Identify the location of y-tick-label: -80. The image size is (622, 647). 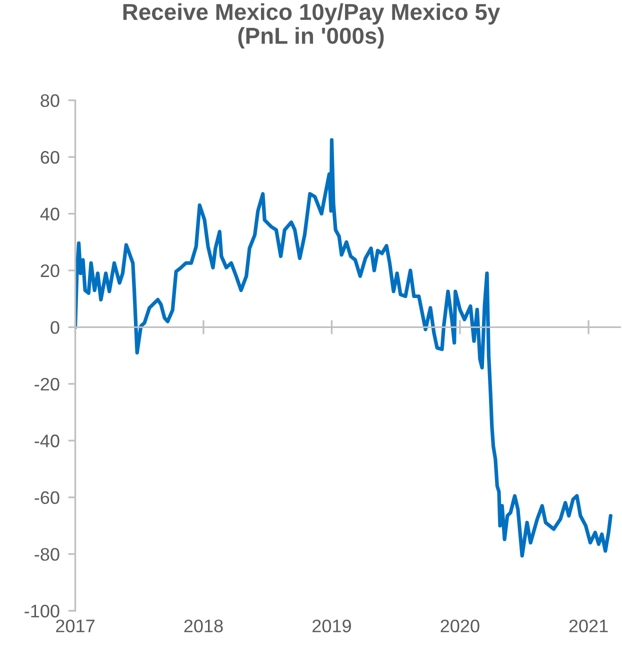
(47, 554).